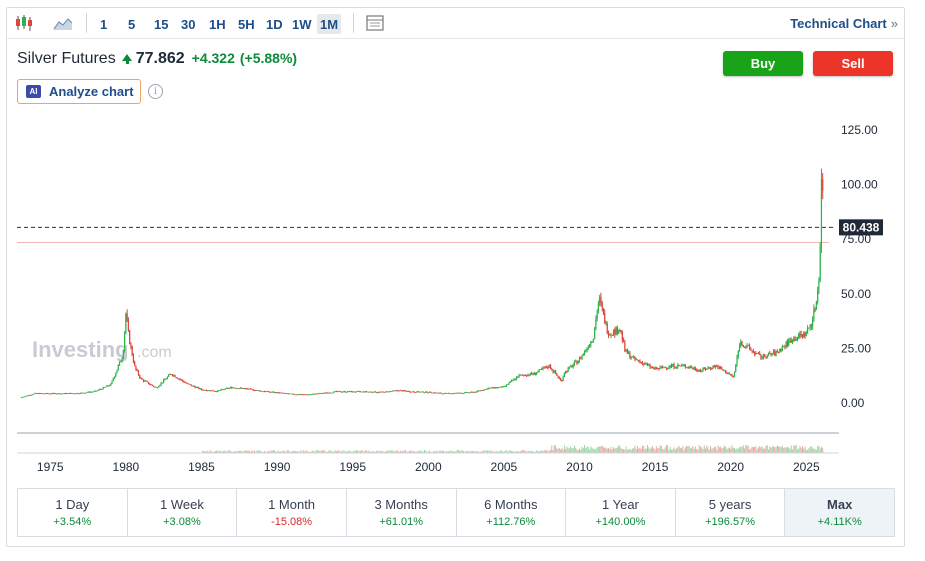  Describe the element at coordinates (79, 91) in the screenshot. I see `analyze-chart-button: AI Analyze chart` at that location.